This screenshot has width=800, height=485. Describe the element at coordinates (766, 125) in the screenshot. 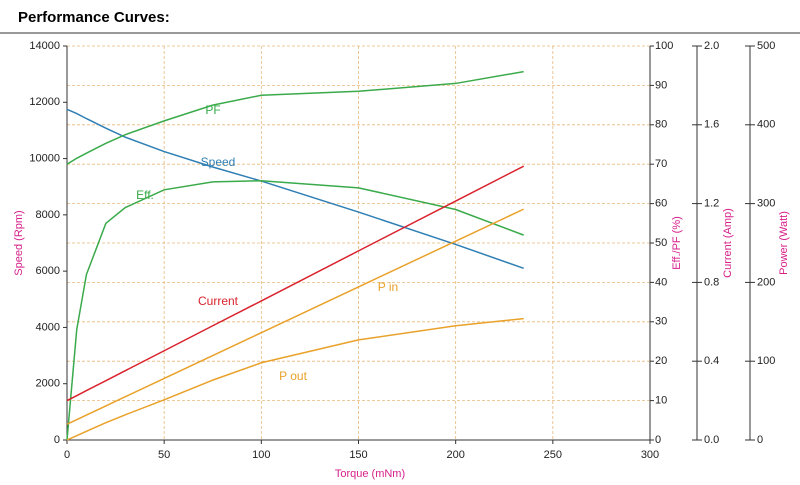

I see `y4-tick-label: 400` at that location.